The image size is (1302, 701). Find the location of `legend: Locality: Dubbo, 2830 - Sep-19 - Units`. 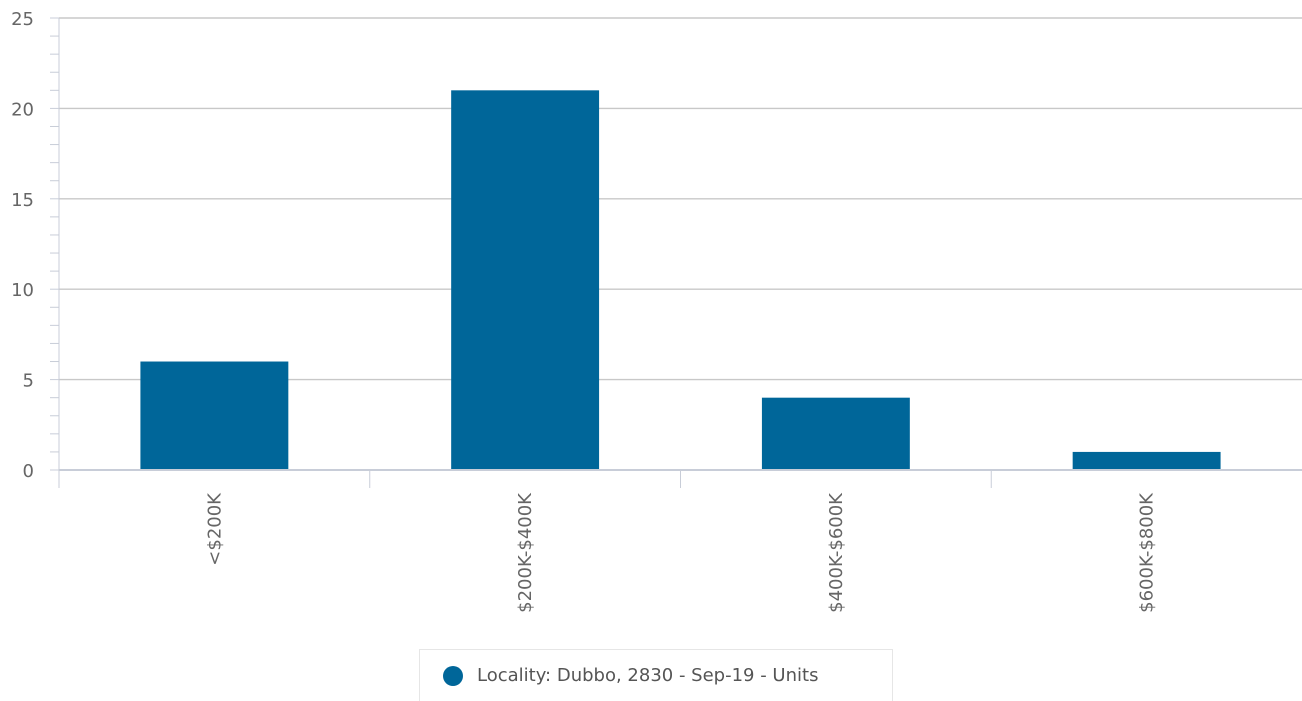

legend: Locality: Dubbo, 2830 - Sep-19 - Units is located at coordinates (656, 675).